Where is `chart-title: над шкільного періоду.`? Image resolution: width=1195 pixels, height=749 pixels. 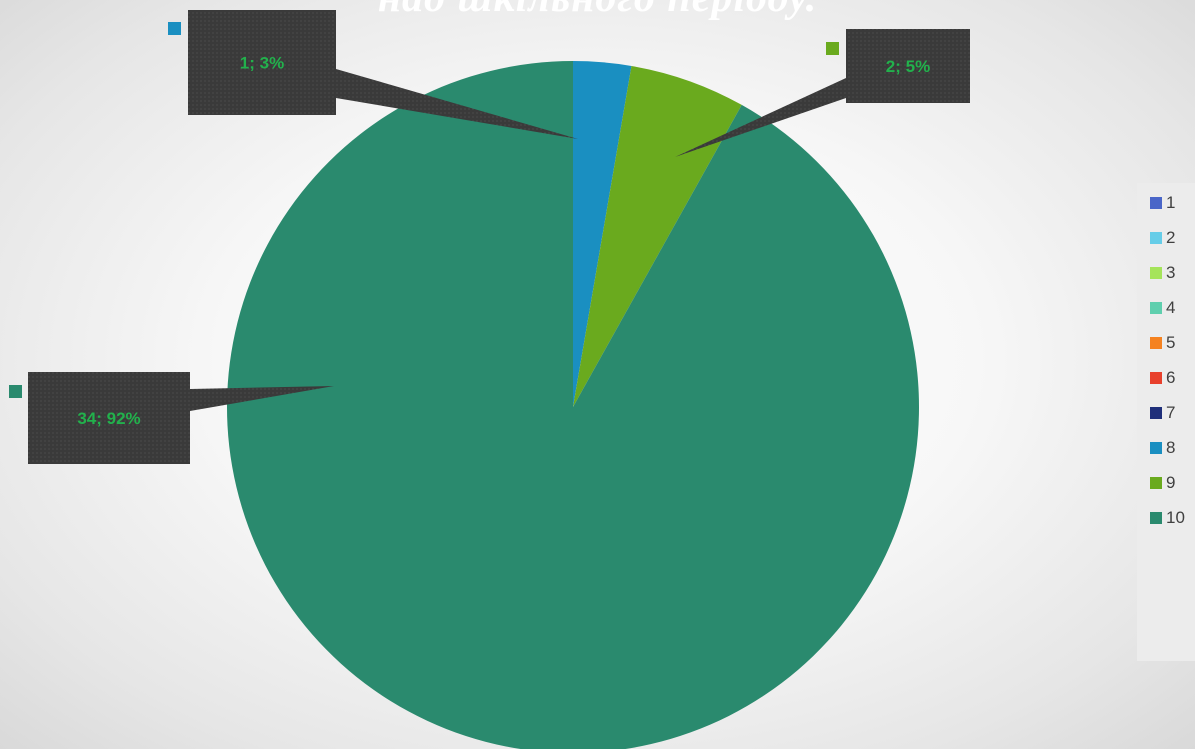 chart-title: над шкільного періоду. is located at coordinates (597, 11).